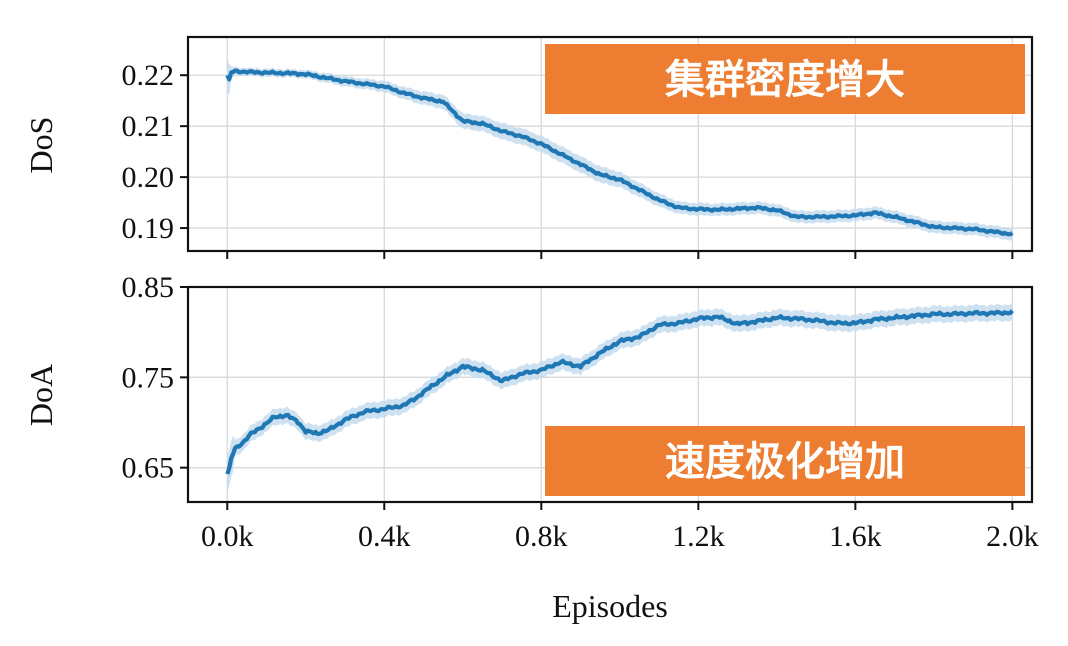 The width and height of the screenshot is (1068, 646). What do you see at coordinates (148, 228) in the screenshot?
I see `dos-ytick-label-0: 0.19` at bounding box center [148, 228].